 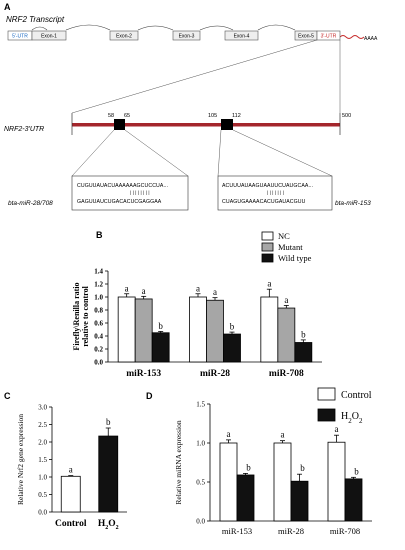 I want to click on d-ytick-label-0: 0.0, so click(x=200, y=521).